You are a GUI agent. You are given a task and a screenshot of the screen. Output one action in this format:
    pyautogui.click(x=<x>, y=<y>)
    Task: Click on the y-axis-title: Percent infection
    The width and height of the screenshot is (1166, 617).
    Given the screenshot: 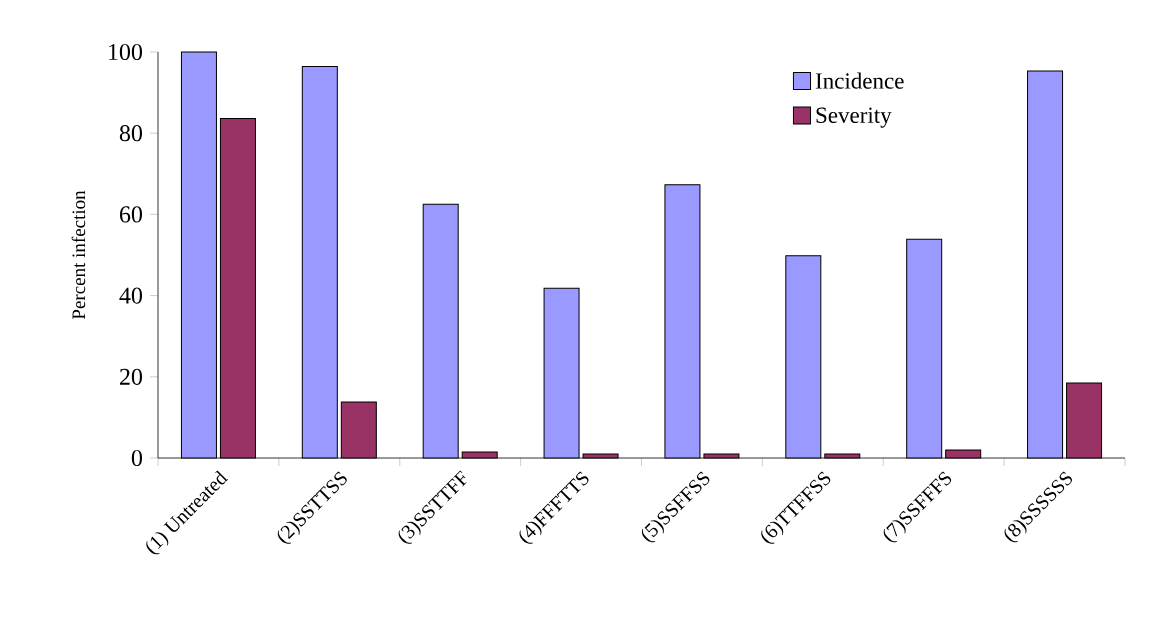 What is the action you would take?
    pyautogui.click(x=78, y=255)
    